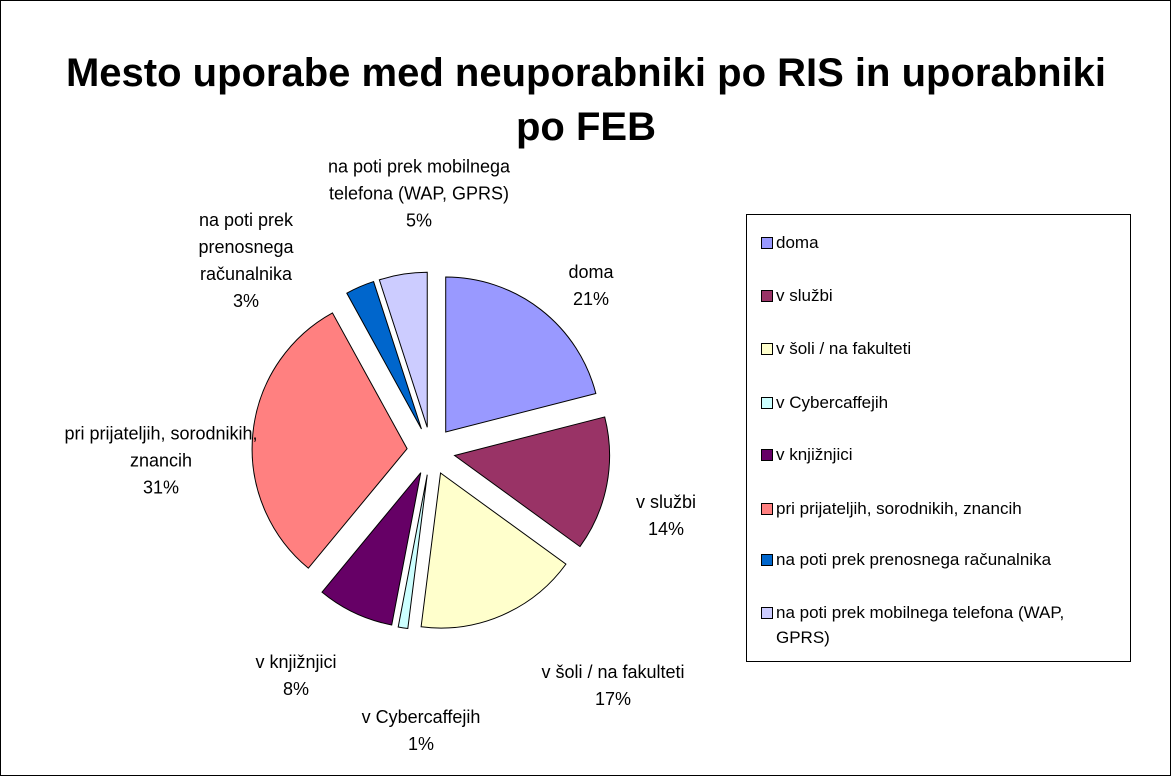 The width and height of the screenshot is (1171, 776). Describe the element at coordinates (246, 247) in the screenshot. I see `label-category: na poti prek prenosnega računalnika` at that location.